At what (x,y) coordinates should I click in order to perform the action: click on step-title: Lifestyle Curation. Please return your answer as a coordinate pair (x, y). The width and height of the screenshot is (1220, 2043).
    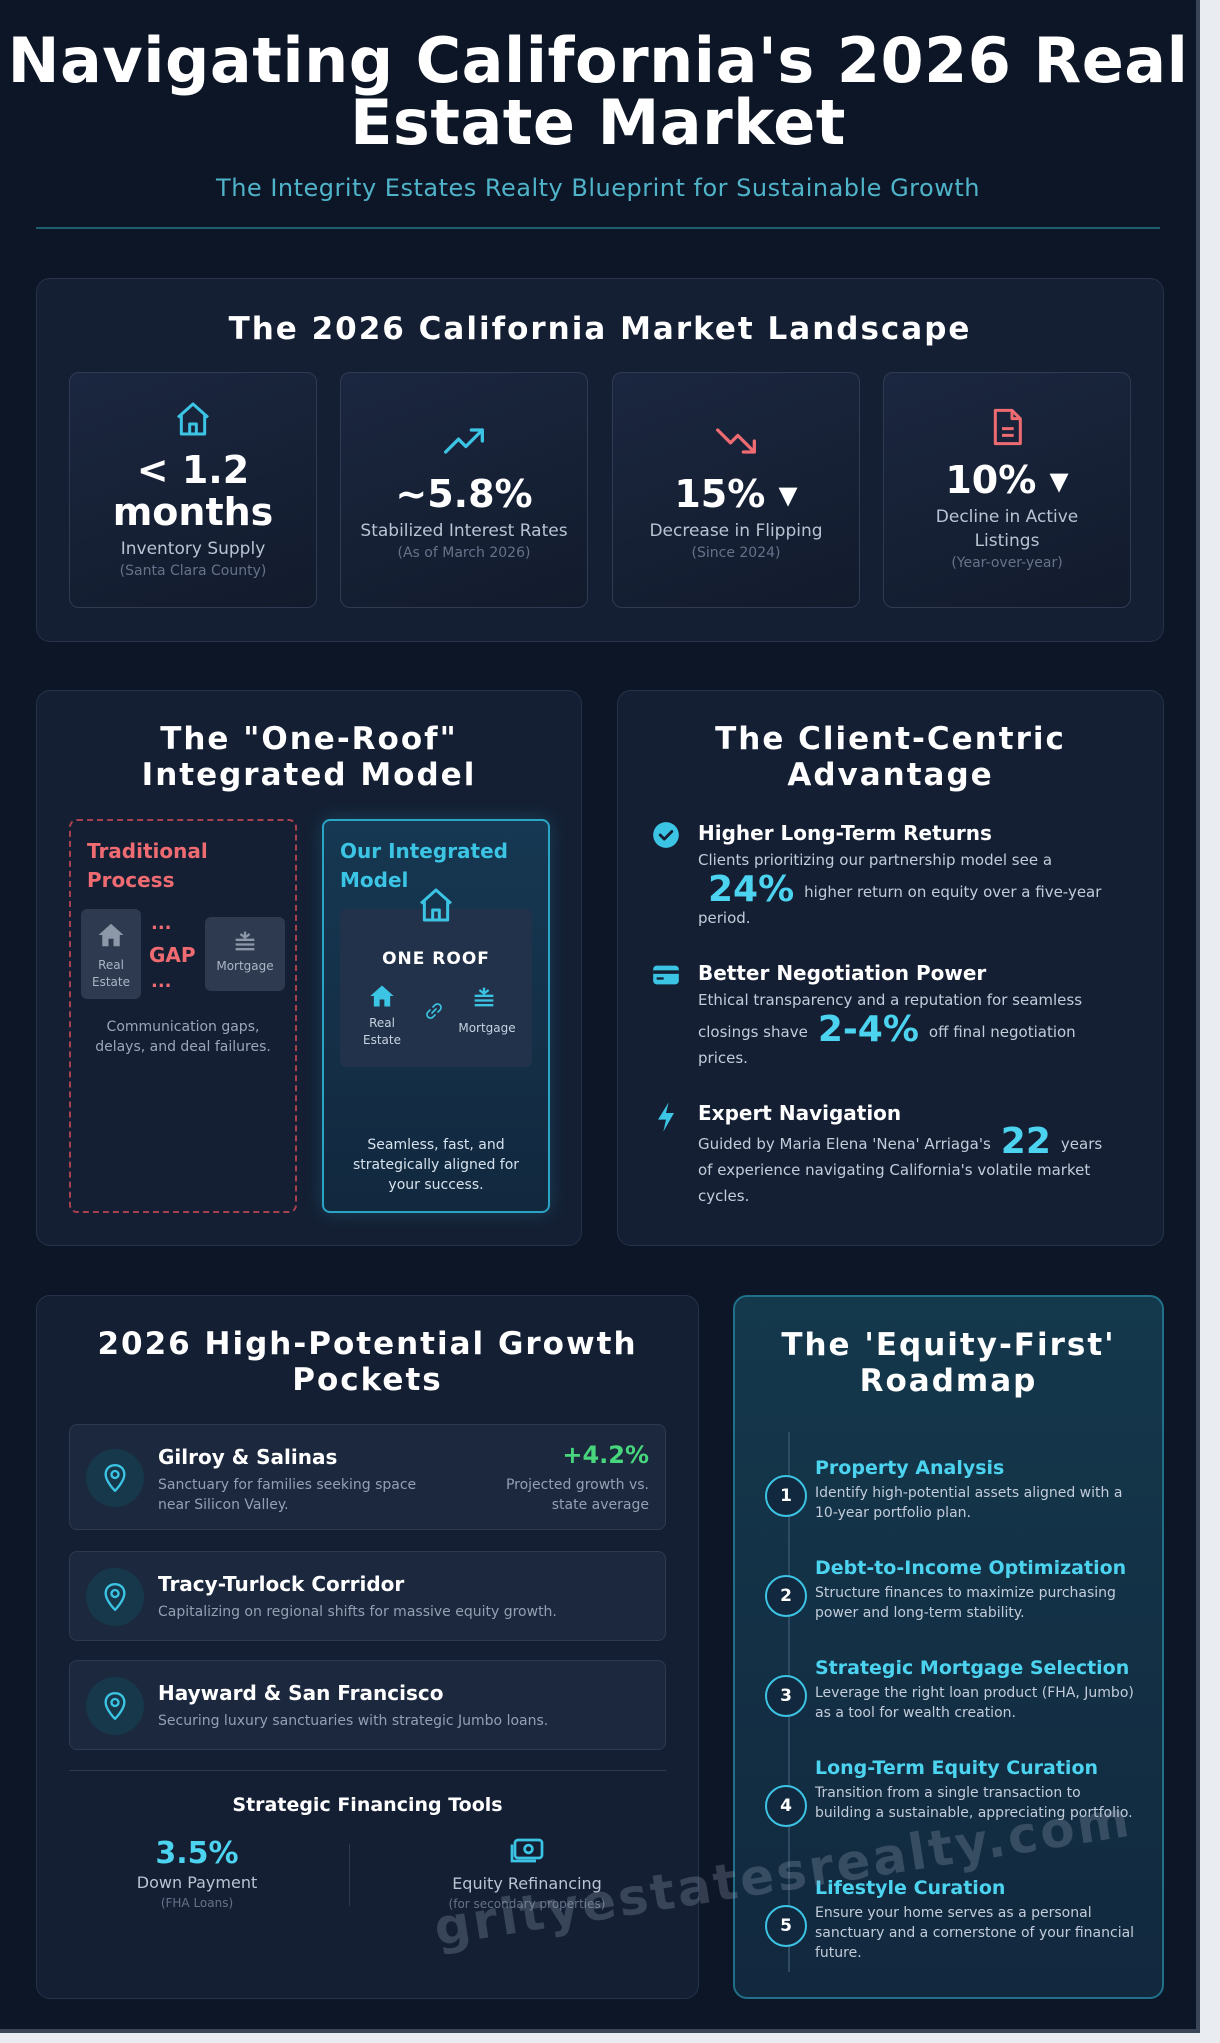
    Looking at the image, I should click on (910, 1888).